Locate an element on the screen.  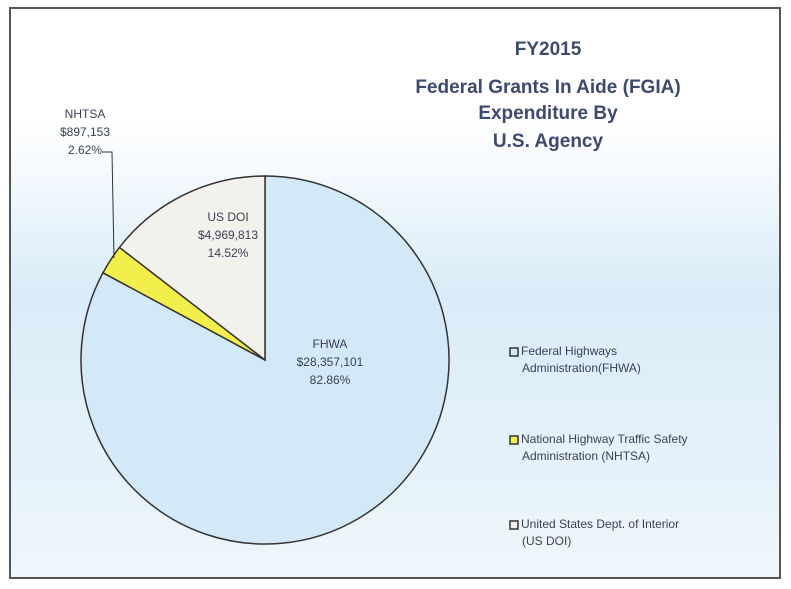
slice-amount: $4,969,813 is located at coordinates (228, 235).